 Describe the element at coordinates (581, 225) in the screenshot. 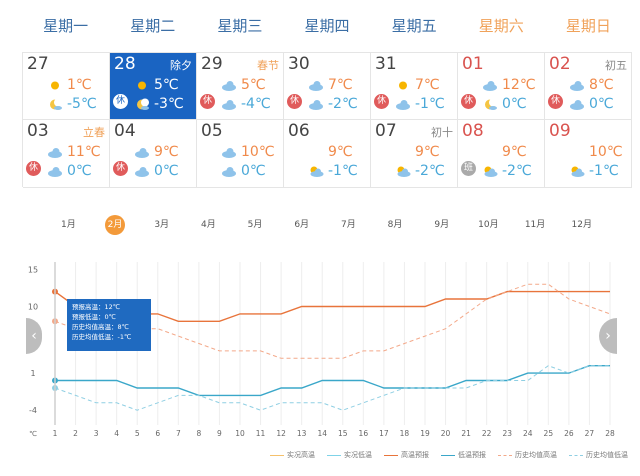

I see `month-tab: 12月` at that location.